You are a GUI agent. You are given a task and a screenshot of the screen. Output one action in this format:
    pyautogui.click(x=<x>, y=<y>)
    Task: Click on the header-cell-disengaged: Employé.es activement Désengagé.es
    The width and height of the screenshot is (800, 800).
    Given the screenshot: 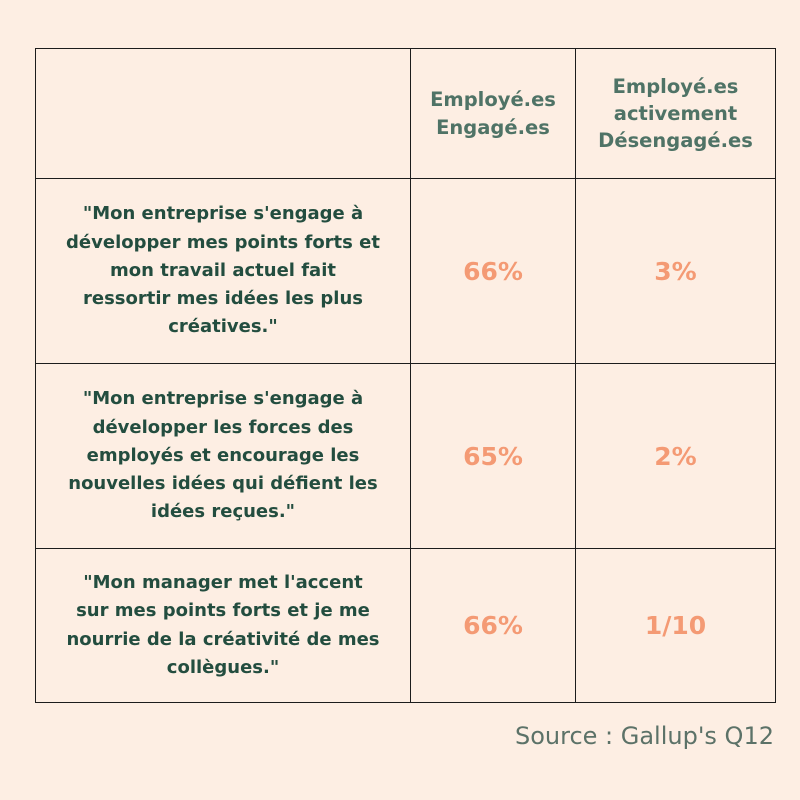 What is the action you would take?
    pyautogui.click(x=675, y=113)
    